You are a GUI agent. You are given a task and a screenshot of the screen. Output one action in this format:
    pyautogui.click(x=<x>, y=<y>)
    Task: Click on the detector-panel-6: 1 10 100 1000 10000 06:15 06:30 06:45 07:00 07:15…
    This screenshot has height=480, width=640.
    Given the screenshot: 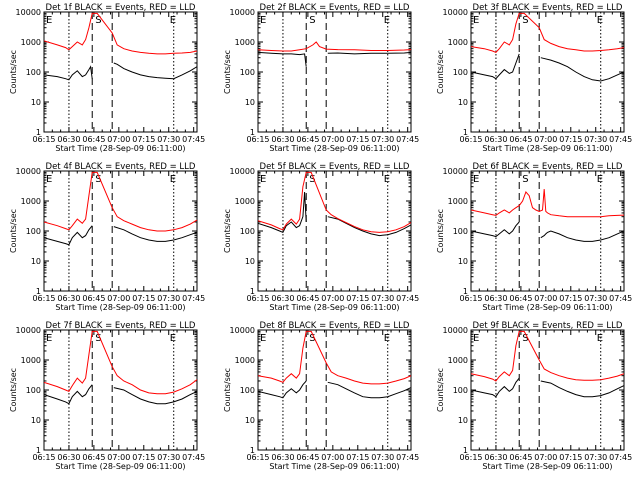 What is the action you would take?
    pyautogui.click(x=534, y=237)
    